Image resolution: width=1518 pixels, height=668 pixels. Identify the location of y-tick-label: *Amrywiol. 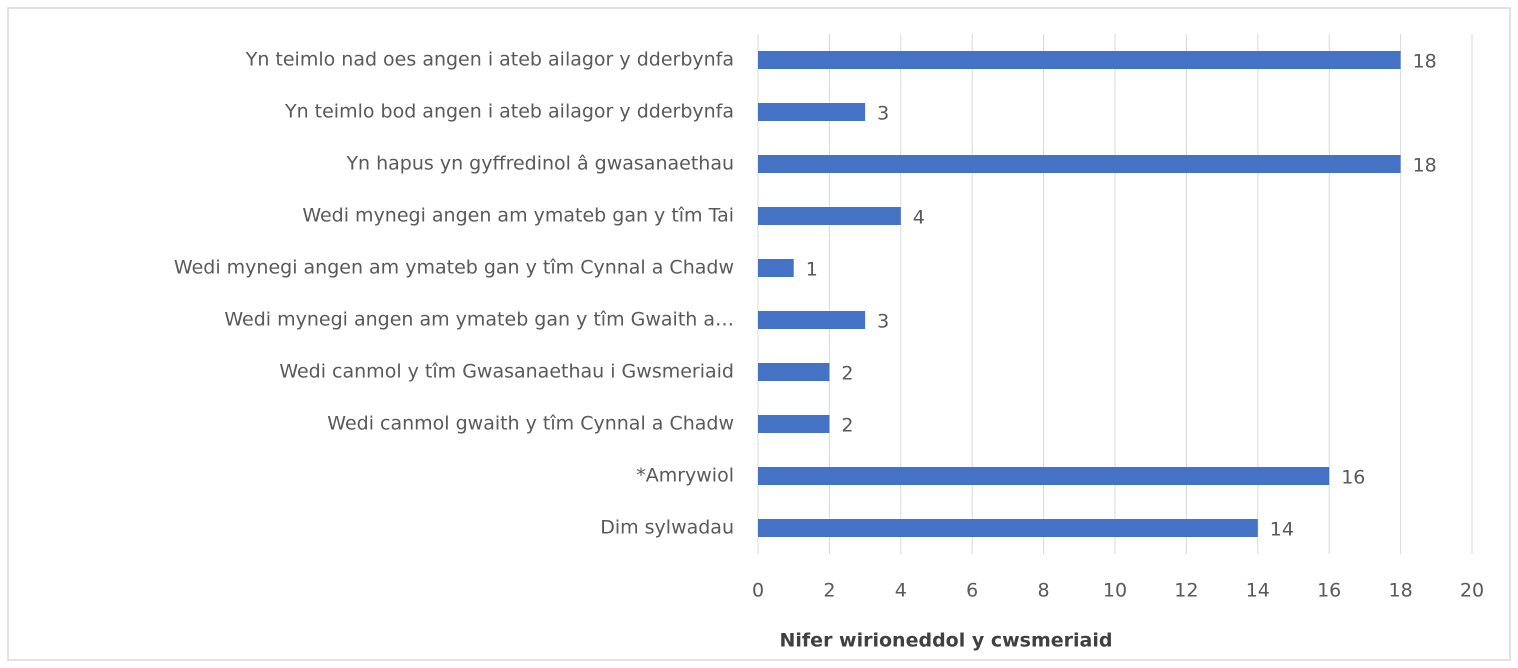
(685, 476).